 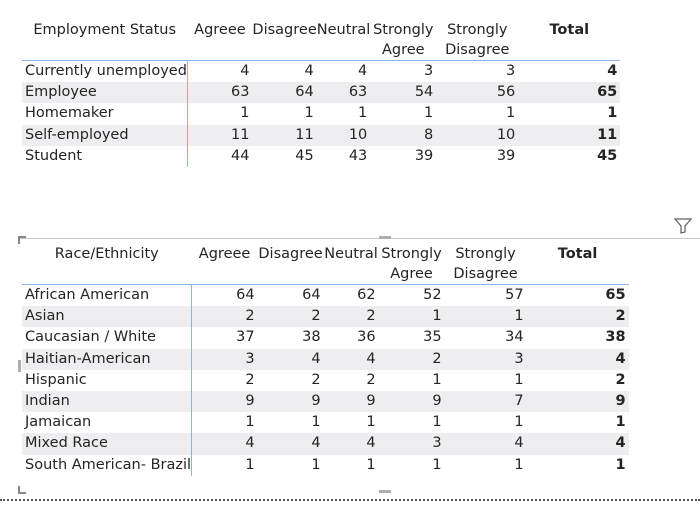 What do you see at coordinates (107, 317) in the screenshot?
I see `row-label: Asian` at bounding box center [107, 317].